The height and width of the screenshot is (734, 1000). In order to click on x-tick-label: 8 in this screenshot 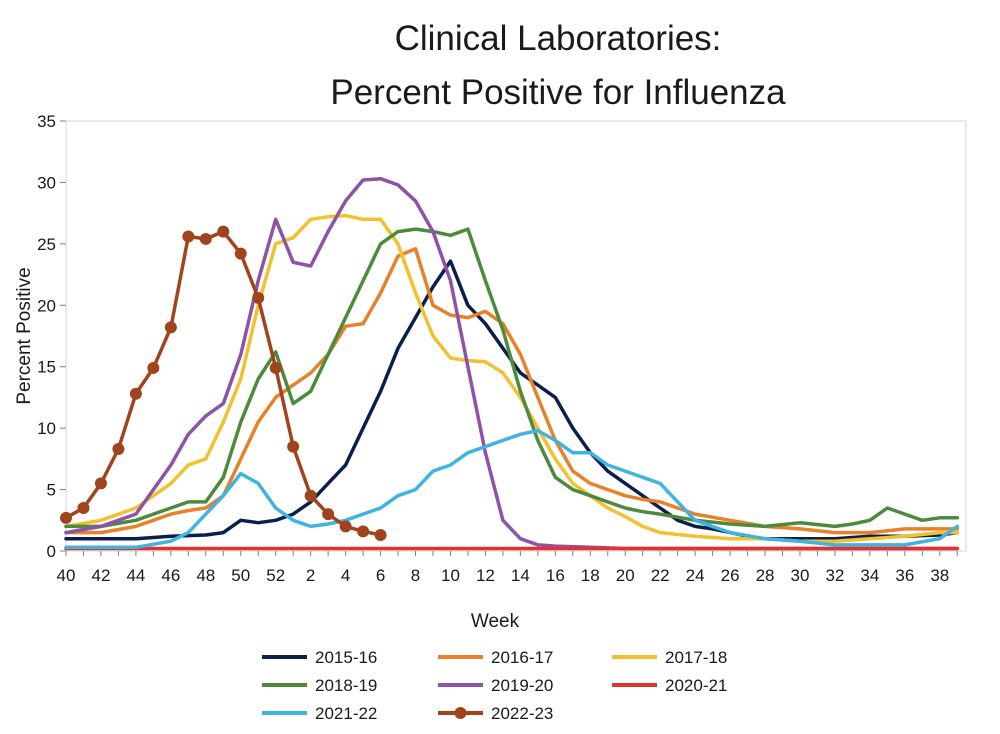, I will do `click(415, 575)`.